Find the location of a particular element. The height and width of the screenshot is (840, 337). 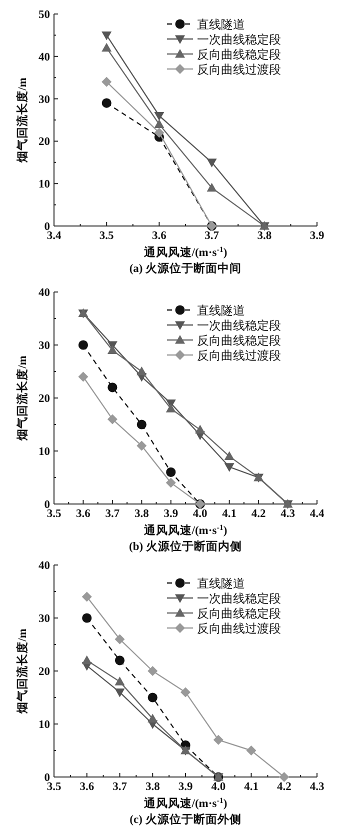

text: (a) 火源位于断面中间 is located at coordinates (185, 268).